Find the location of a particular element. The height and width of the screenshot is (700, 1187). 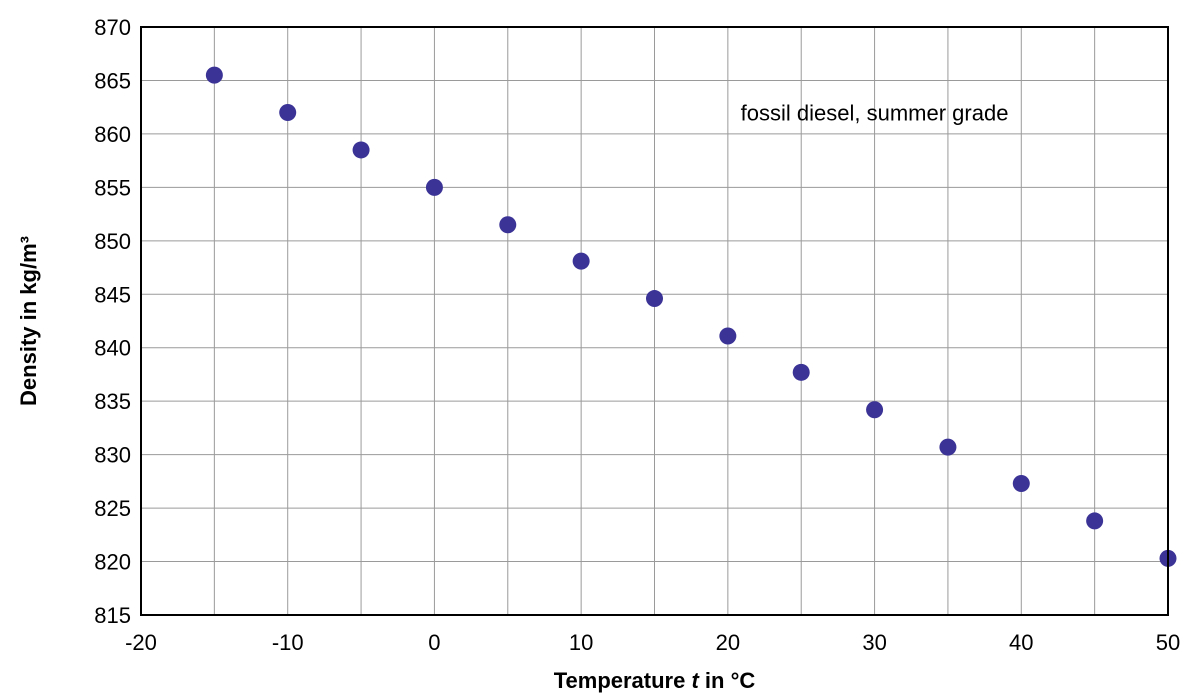

x-tick-label: 40 is located at coordinates (1021, 642).